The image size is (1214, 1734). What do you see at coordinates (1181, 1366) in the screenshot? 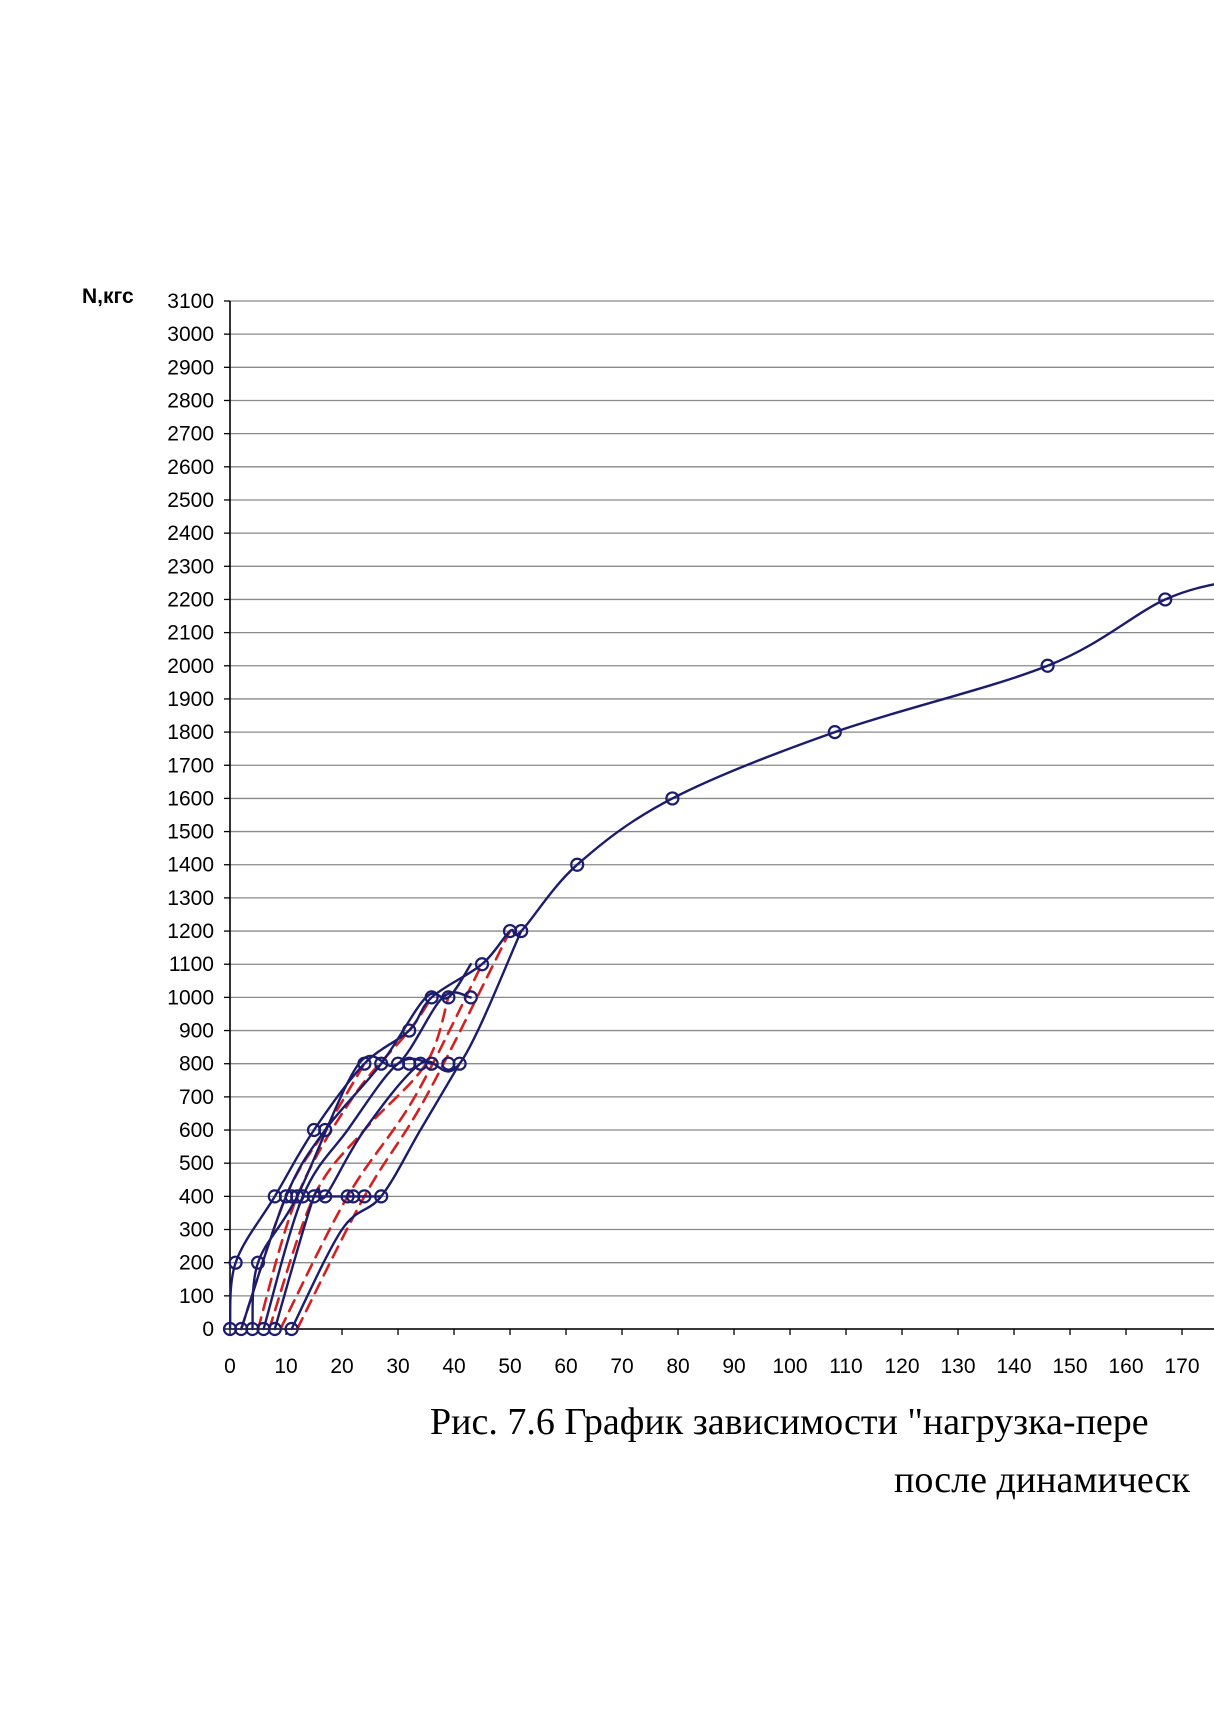
I see `x-tick-label: 170` at bounding box center [1181, 1366].